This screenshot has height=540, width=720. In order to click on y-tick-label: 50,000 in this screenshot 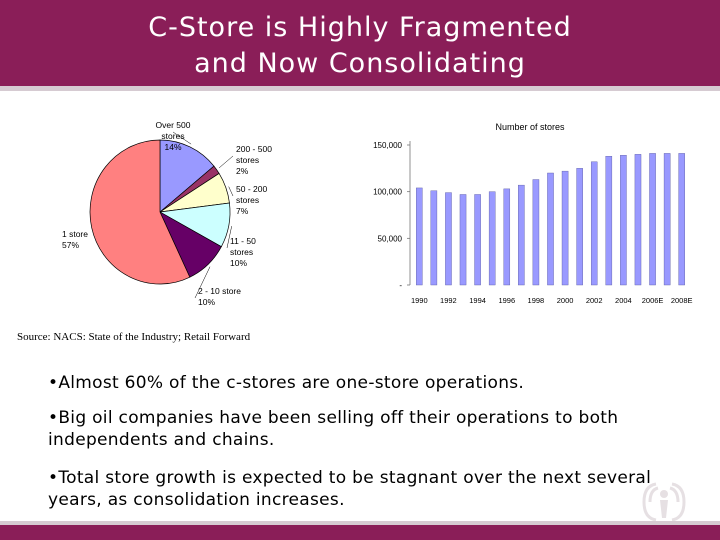, I will do `click(390, 238)`.